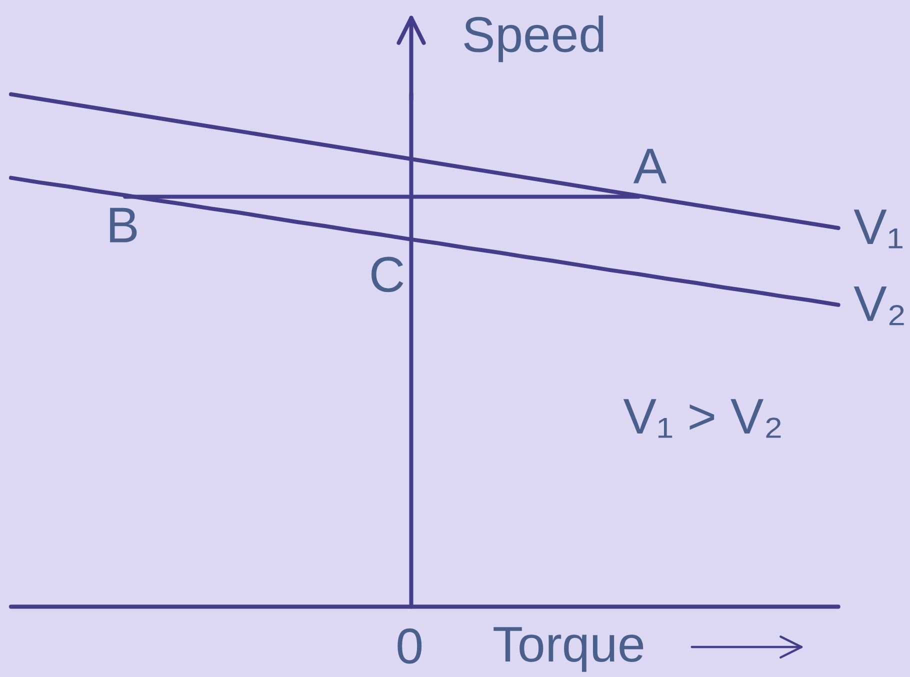 Image resolution: width=910 pixels, height=677 pixels. What do you see at coordinates (123, 225) in the screenshot?
I see `annotation: B` at bounding box center [123, 225].